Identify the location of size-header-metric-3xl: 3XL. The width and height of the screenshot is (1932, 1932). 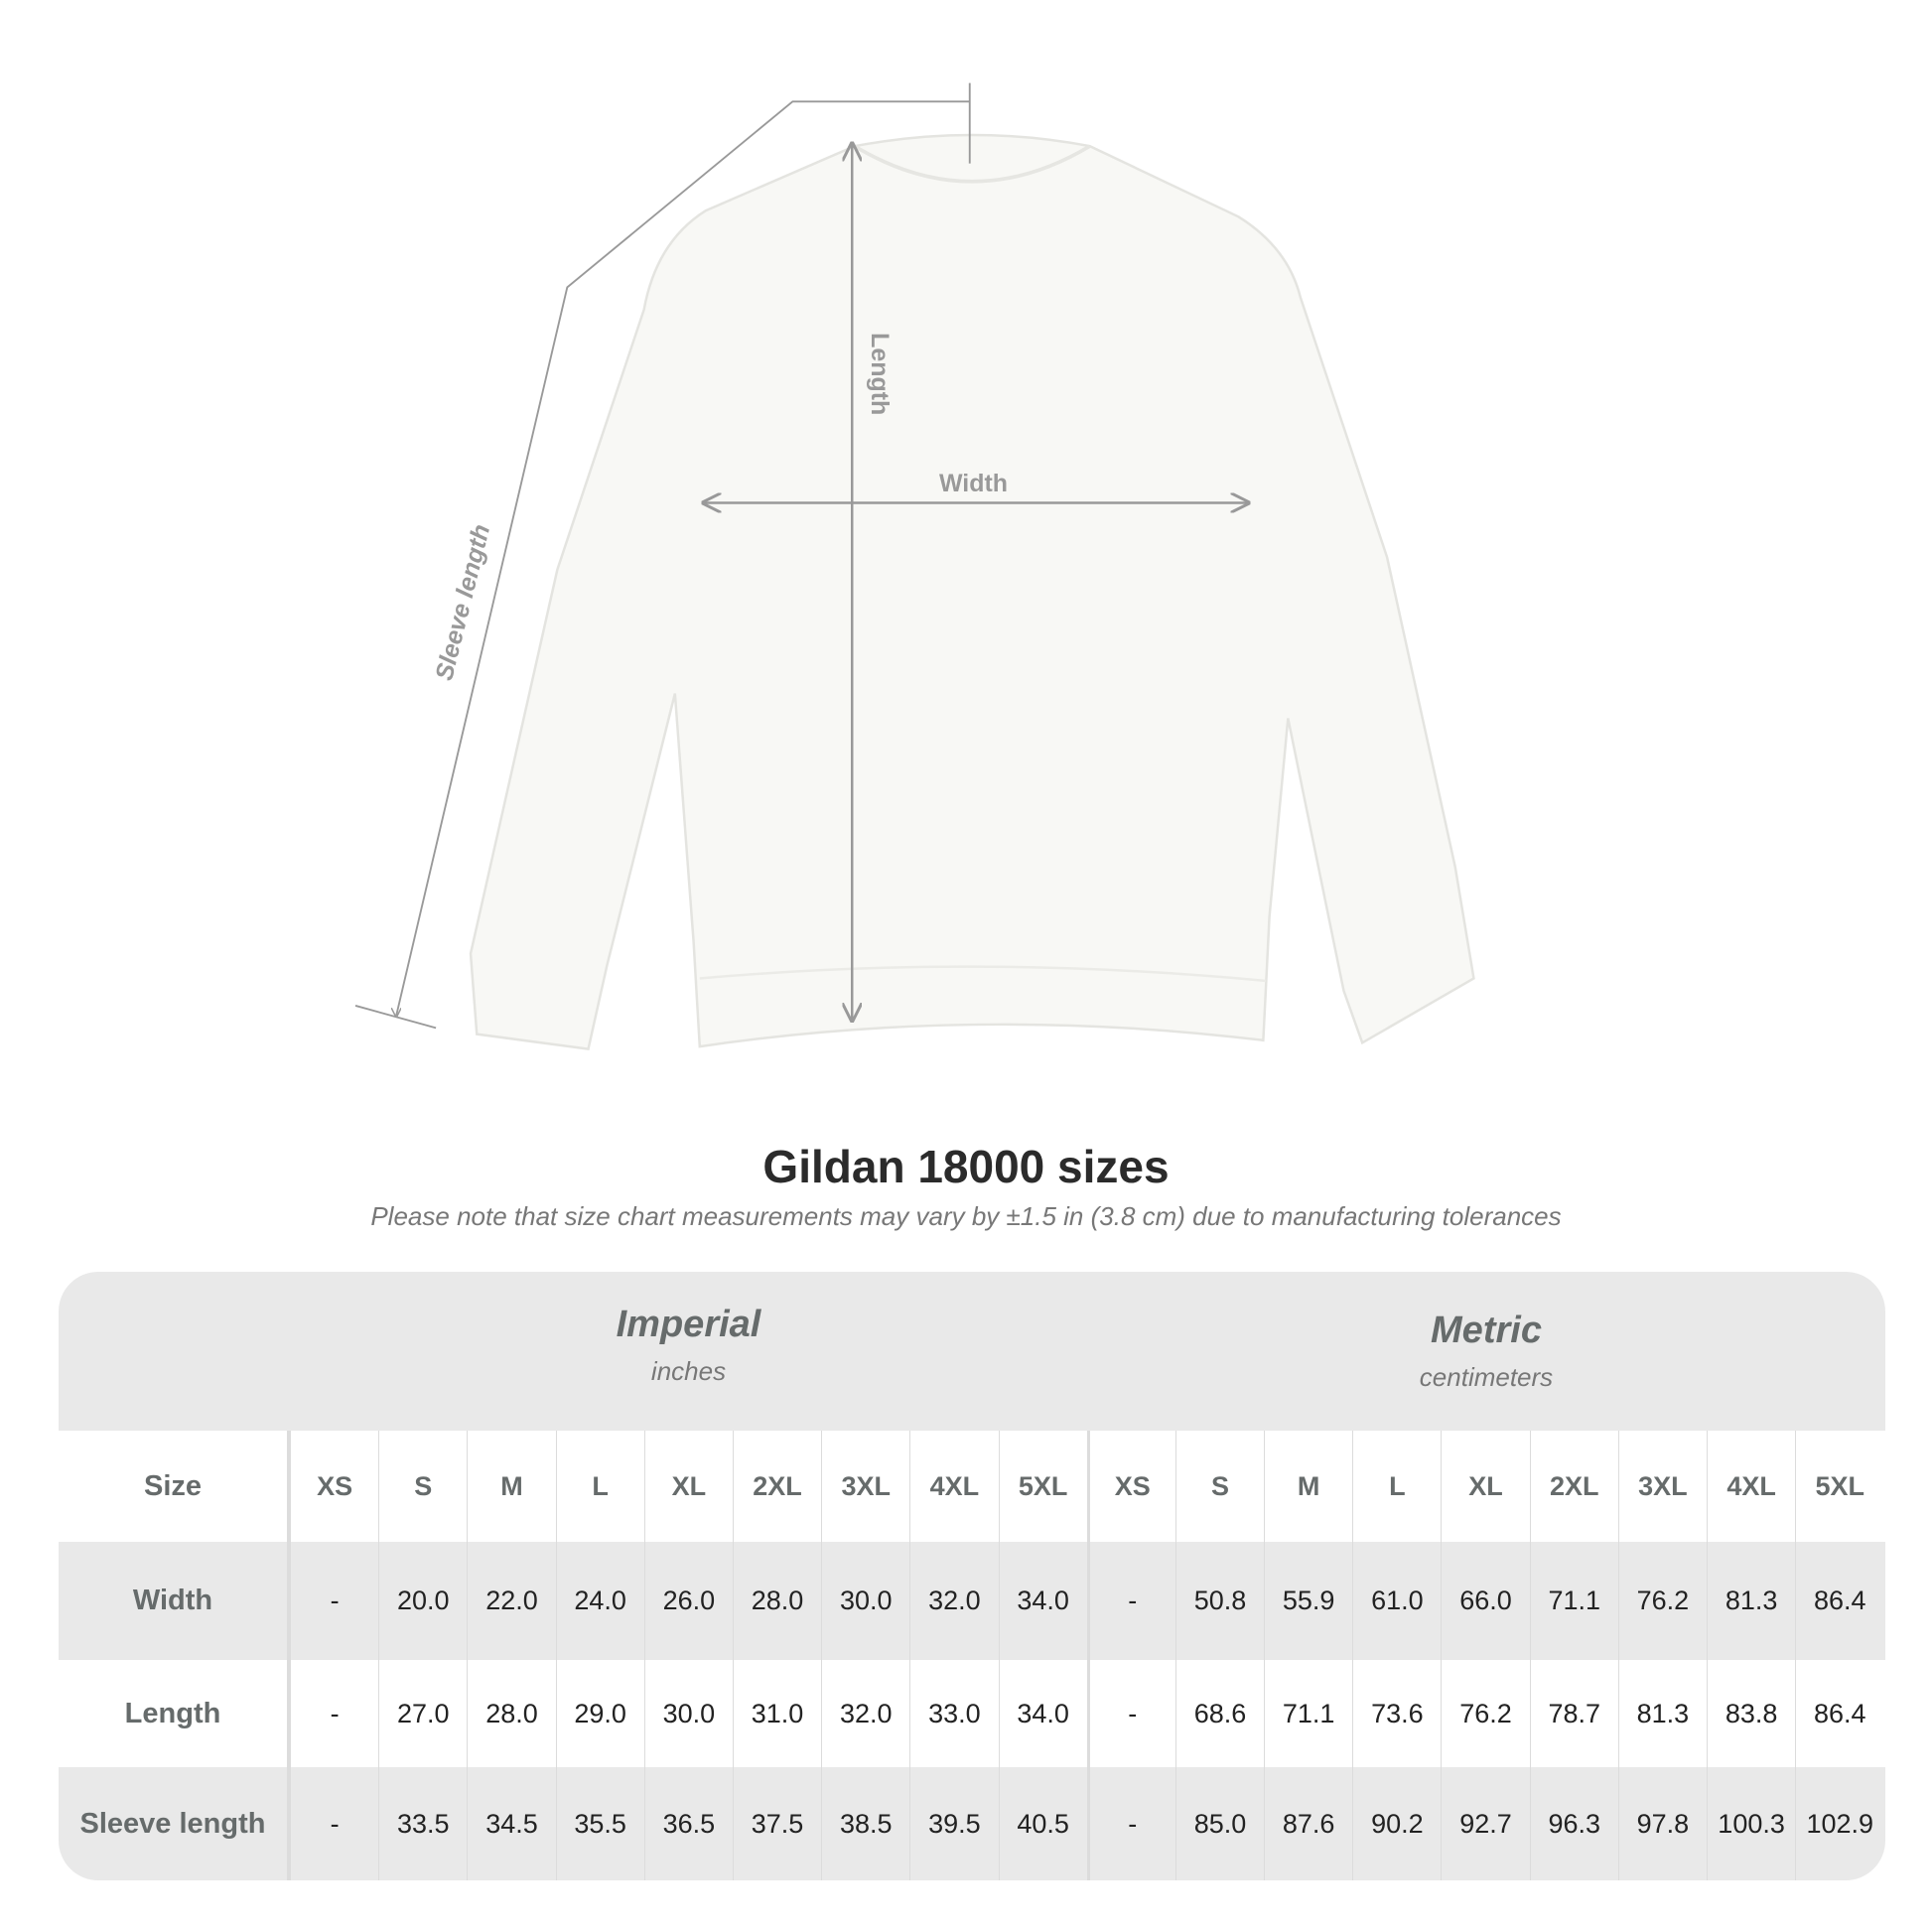
(1662, 1486).